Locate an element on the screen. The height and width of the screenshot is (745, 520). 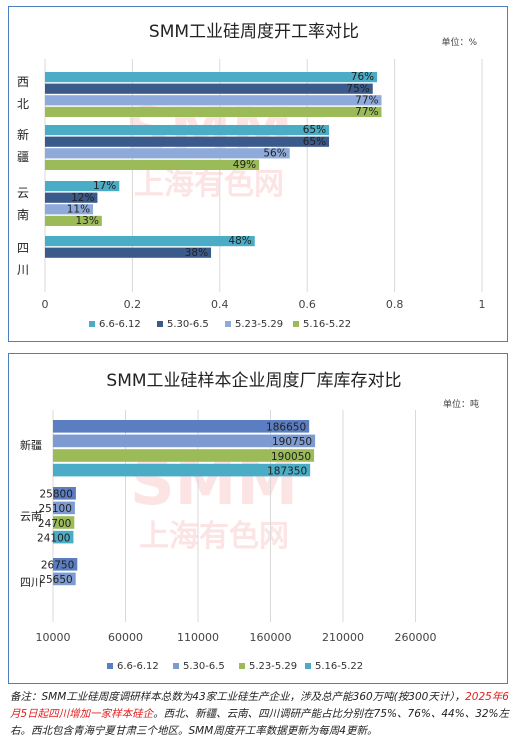
data-label: 190750 is located at coordinates (292, 442).